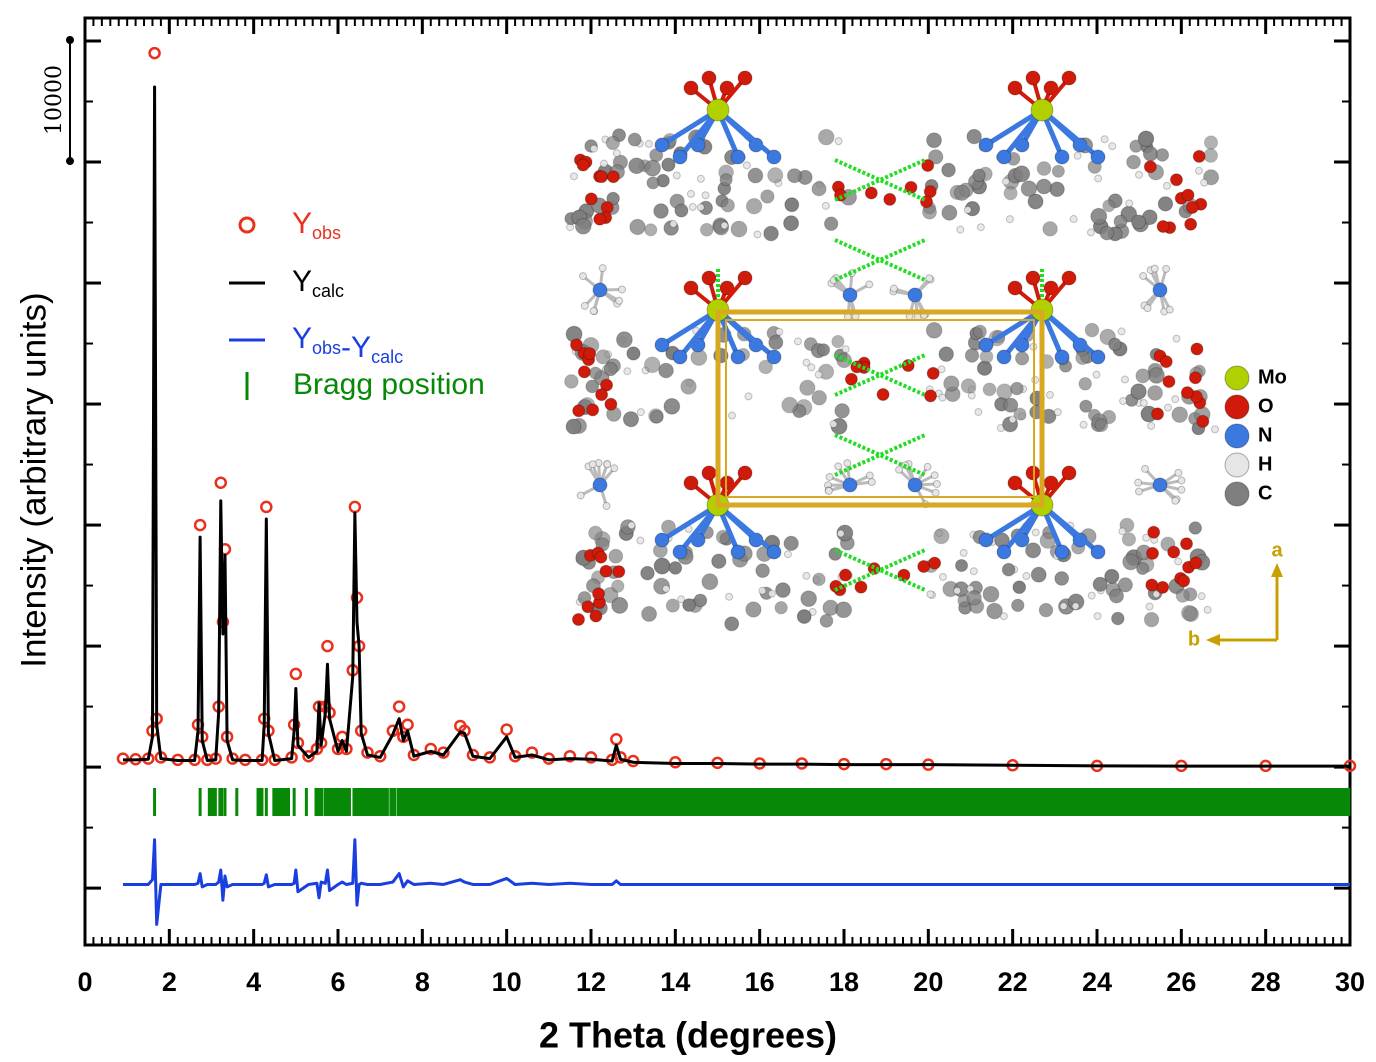 This screenshot has height=1062, width=1376. I want to click on y-axis-title: Intensity (arbitrary units), so click(33, 479).